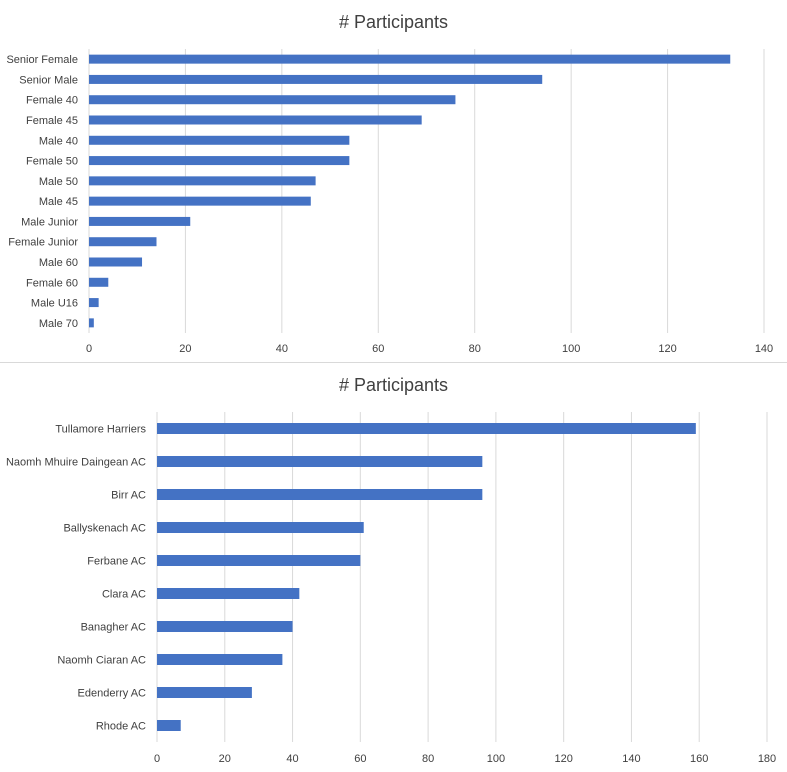 The image size is (787, 772). I want to click on category-label: Female 50, so click(52, 162).